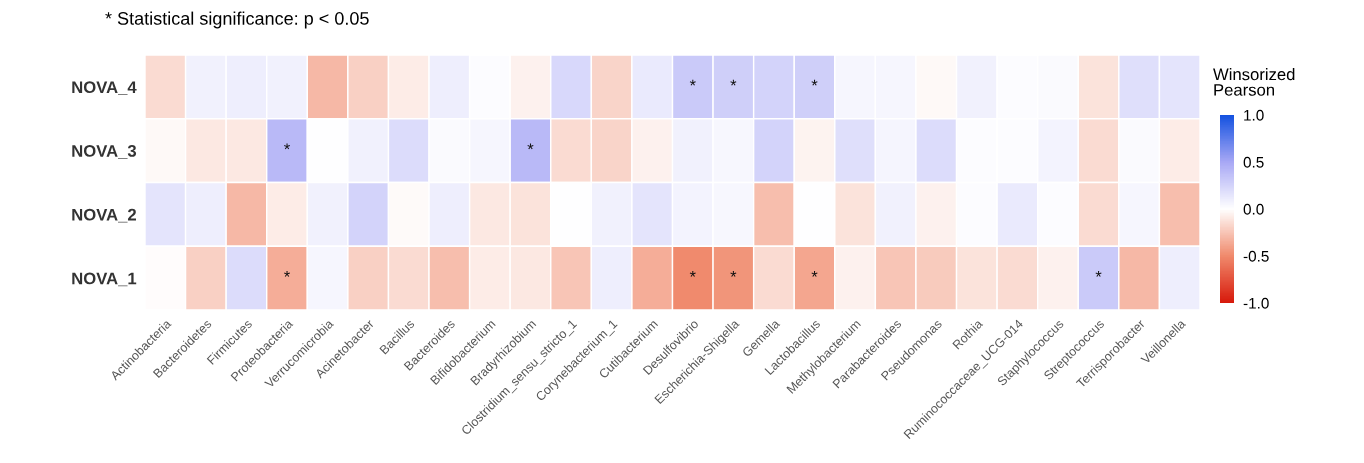 The image size is (1364, 463). What do you see at coordinates (1253, 209) in the screenshot?
I see `color-bar-label: 0.0` at bounding box center [1253, 209].